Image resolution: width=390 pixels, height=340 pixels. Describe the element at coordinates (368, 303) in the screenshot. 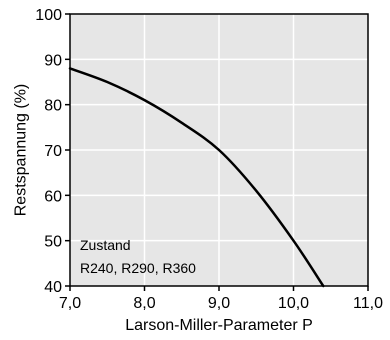

I see `x-tick-label: 11,0` at that location.